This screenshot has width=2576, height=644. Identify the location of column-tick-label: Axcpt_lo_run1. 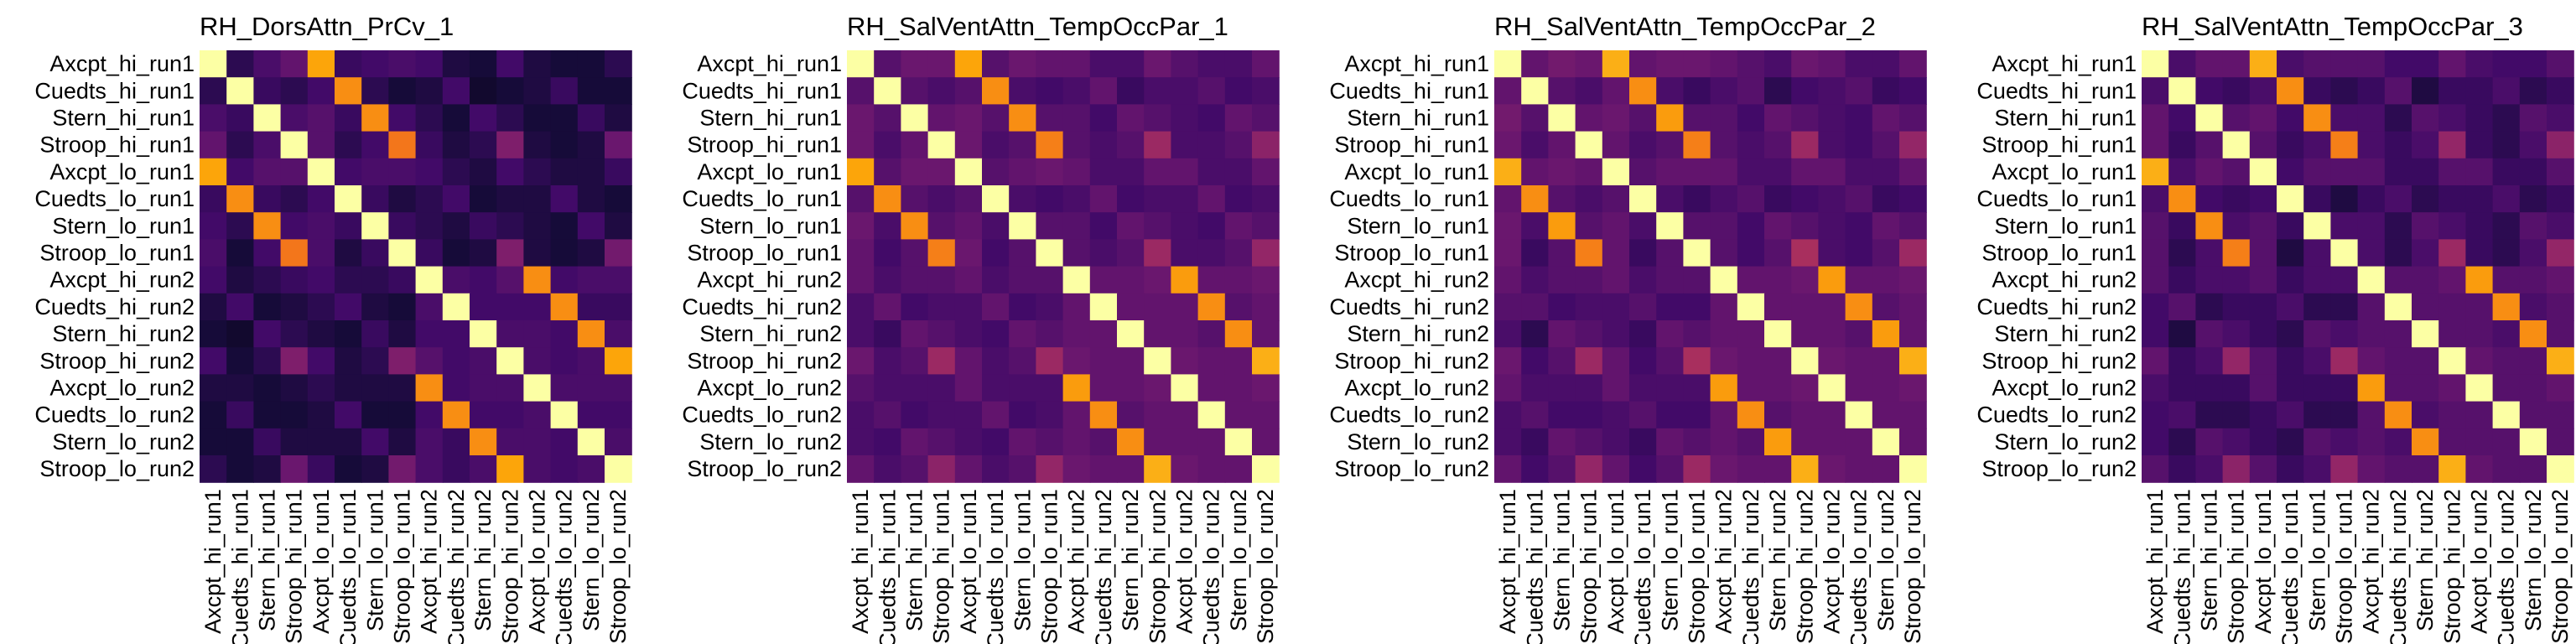
(969, 561).